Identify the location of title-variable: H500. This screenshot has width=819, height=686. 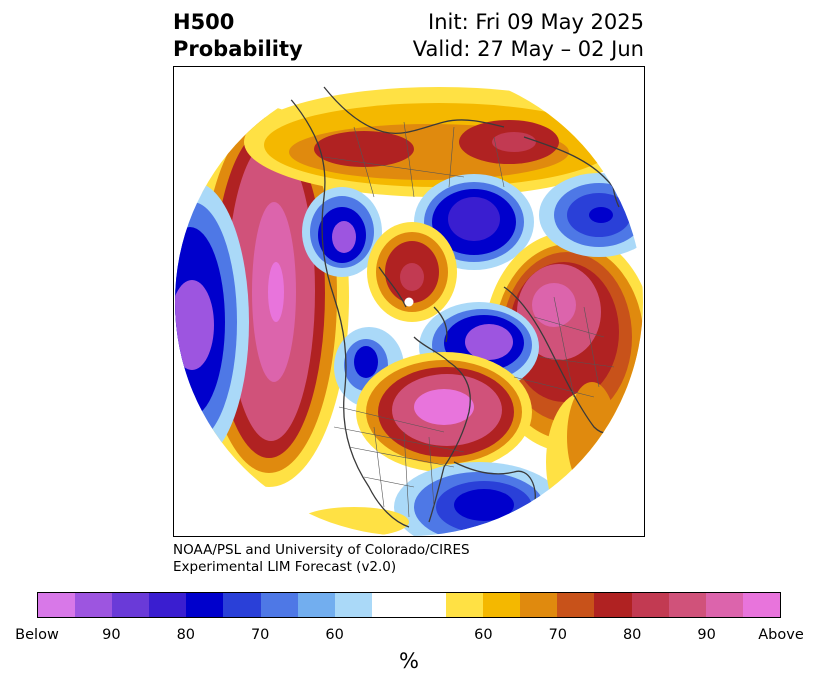
(204, 22).